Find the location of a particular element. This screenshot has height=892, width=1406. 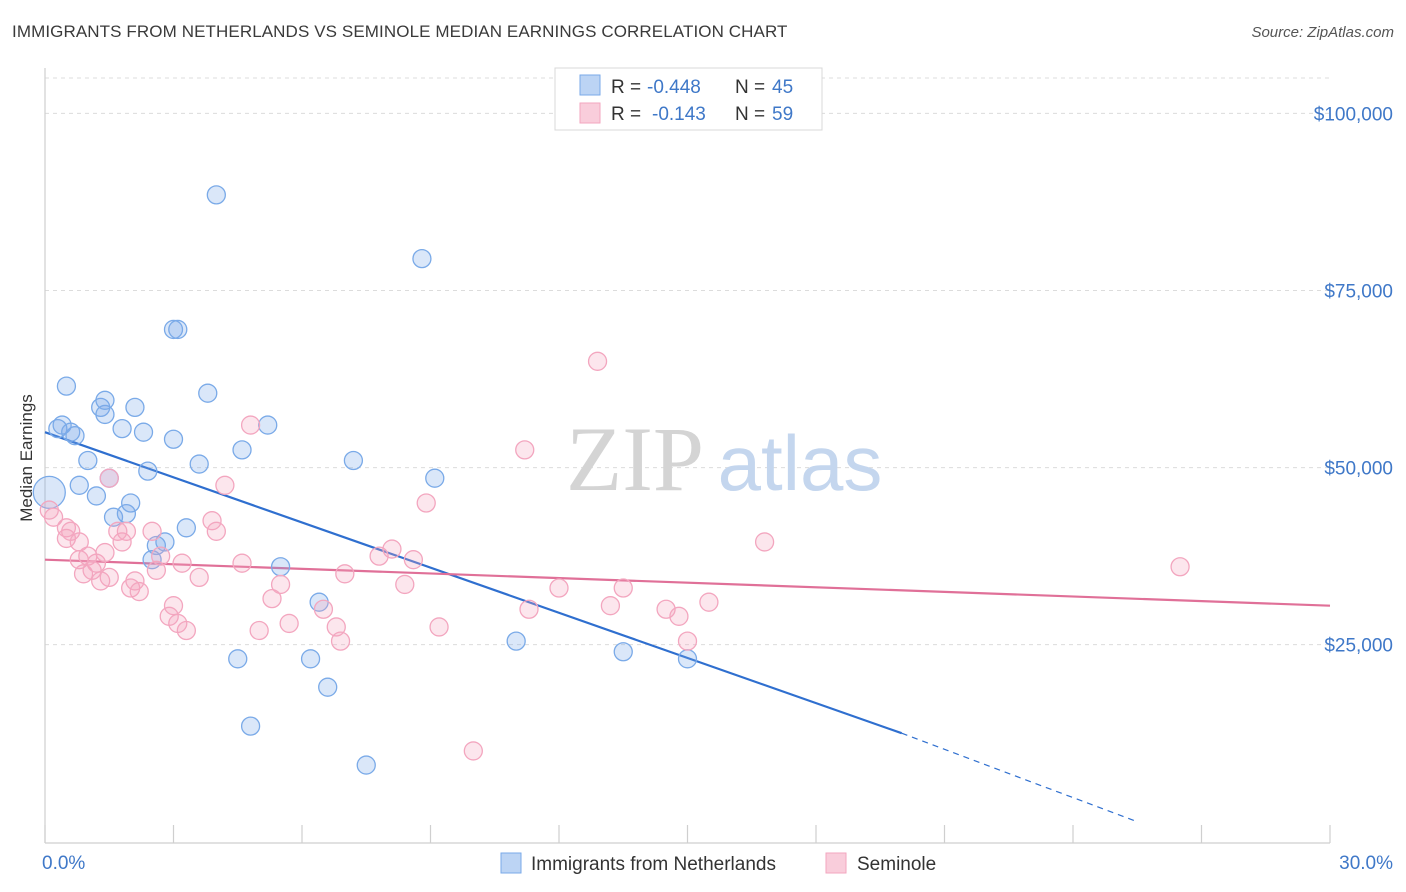

legend-n-label-2: N = is located at coordinates (750, 114).